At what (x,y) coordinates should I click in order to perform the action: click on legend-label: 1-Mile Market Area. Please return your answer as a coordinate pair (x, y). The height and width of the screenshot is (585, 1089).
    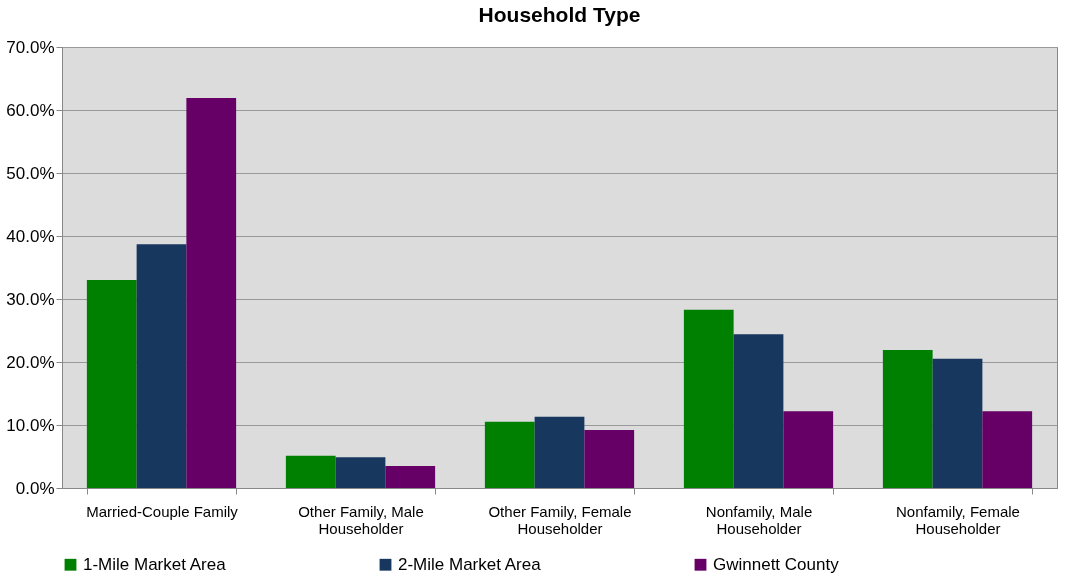
    Looking at the image, I should click on (155, 564).